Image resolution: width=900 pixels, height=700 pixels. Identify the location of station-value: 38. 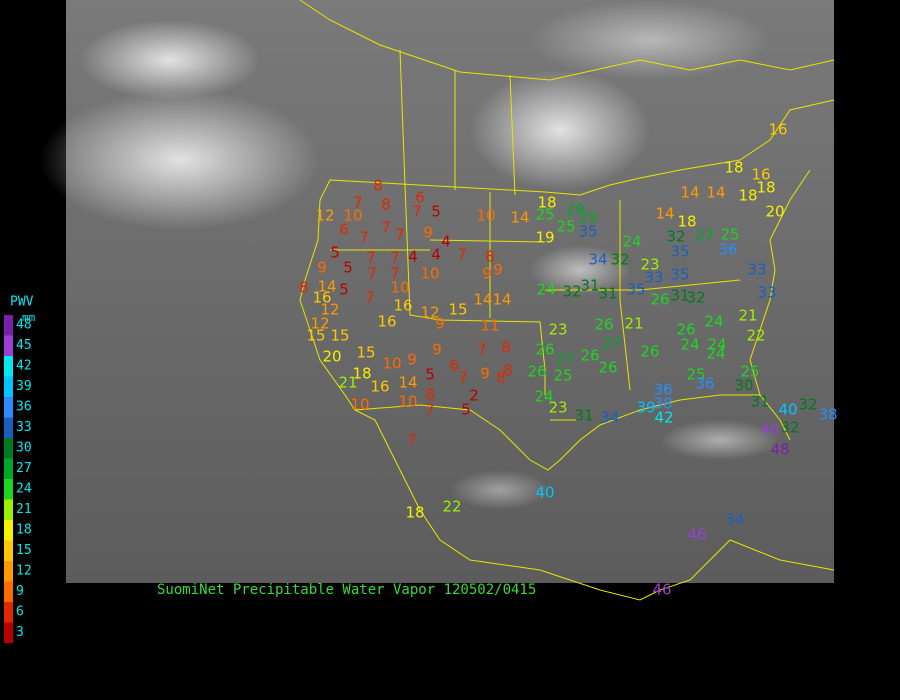
(662, 404).